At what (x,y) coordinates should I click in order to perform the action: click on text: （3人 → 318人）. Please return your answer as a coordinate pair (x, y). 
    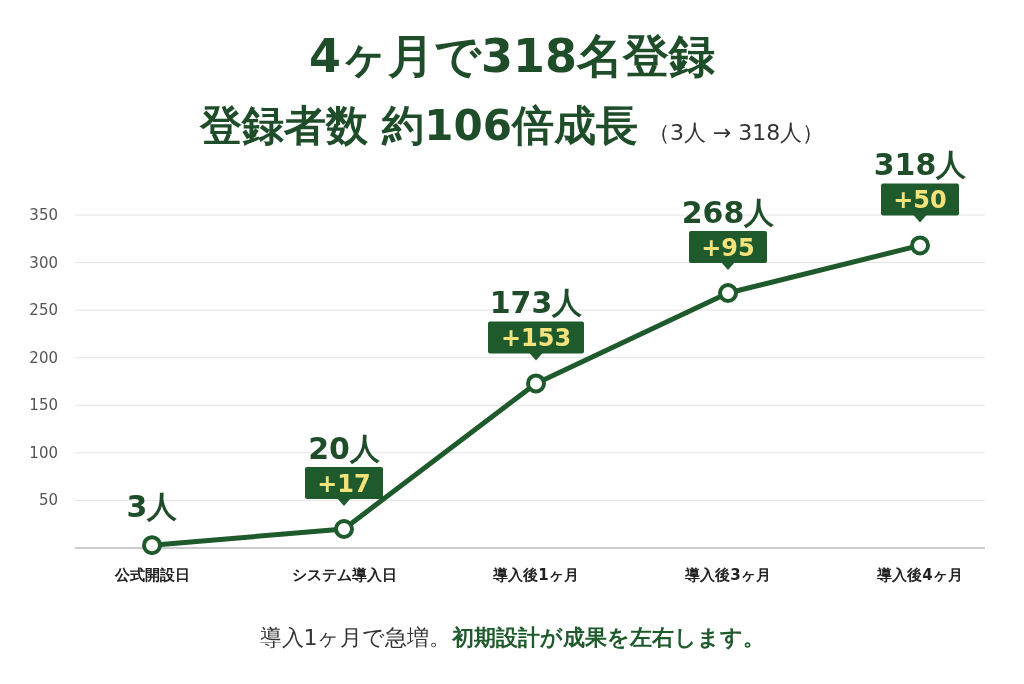
    Looking at the image, I should click on (736, 132).